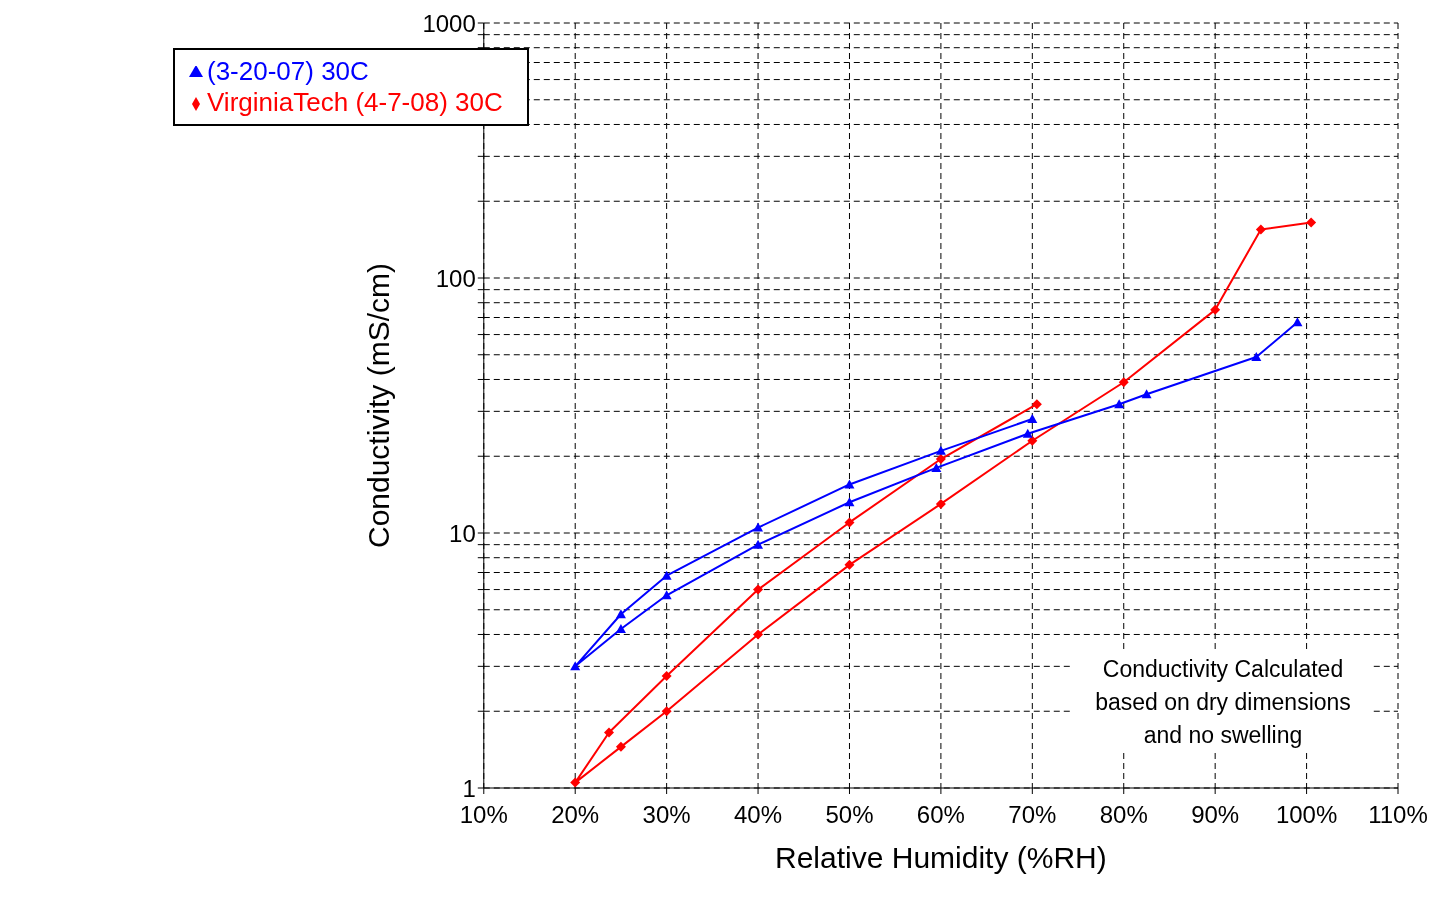 This screenshot has height=904, width=1438. I want to click on y-tick-label: 1, so click(469, 788).